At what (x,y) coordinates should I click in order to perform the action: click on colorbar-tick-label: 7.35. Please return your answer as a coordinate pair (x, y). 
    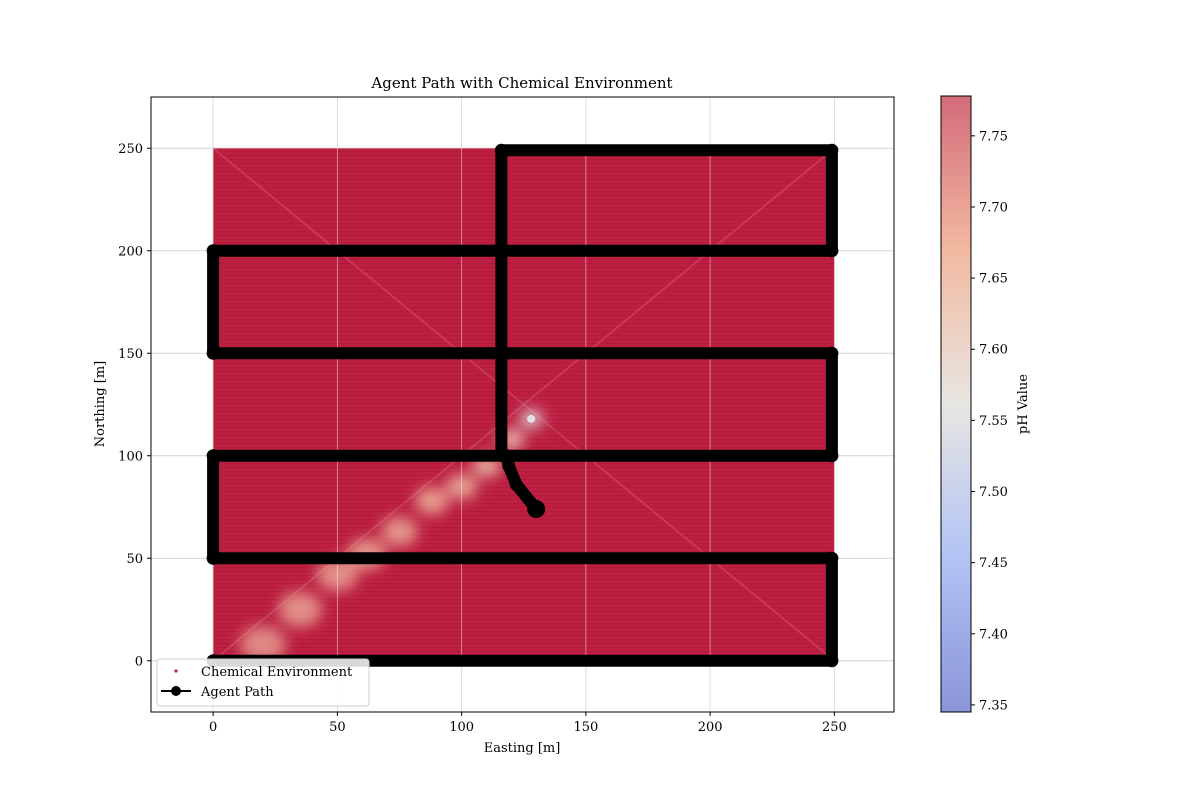
    Looking at the image, I should click on (993, 705).